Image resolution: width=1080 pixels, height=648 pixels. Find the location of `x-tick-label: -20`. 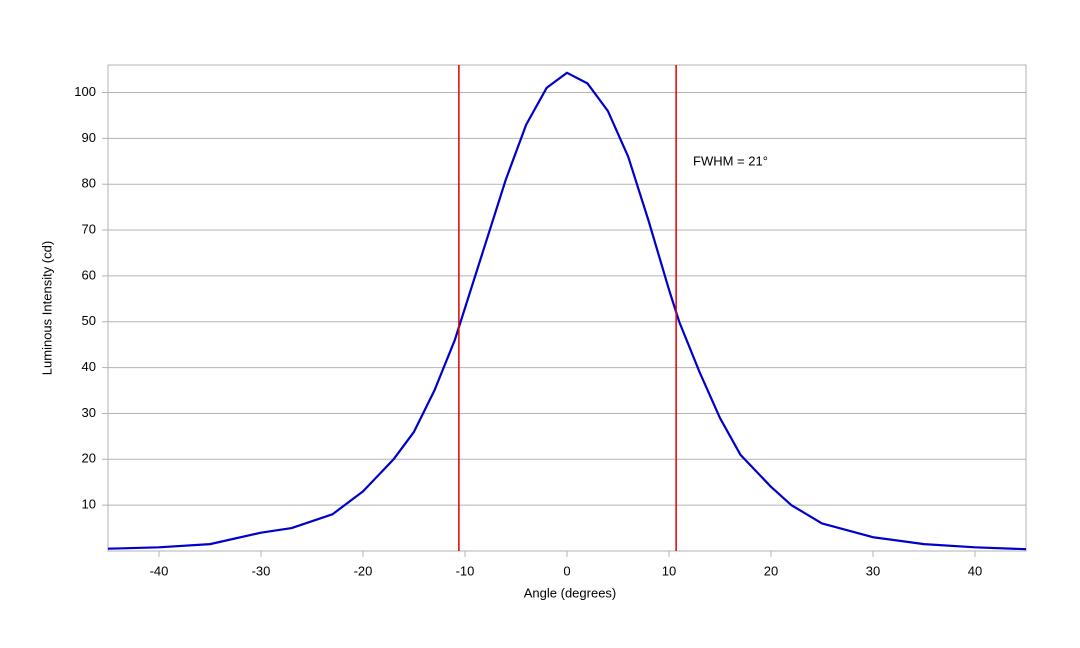

x-tick-label: -20 is located at coordinates (363, 570).